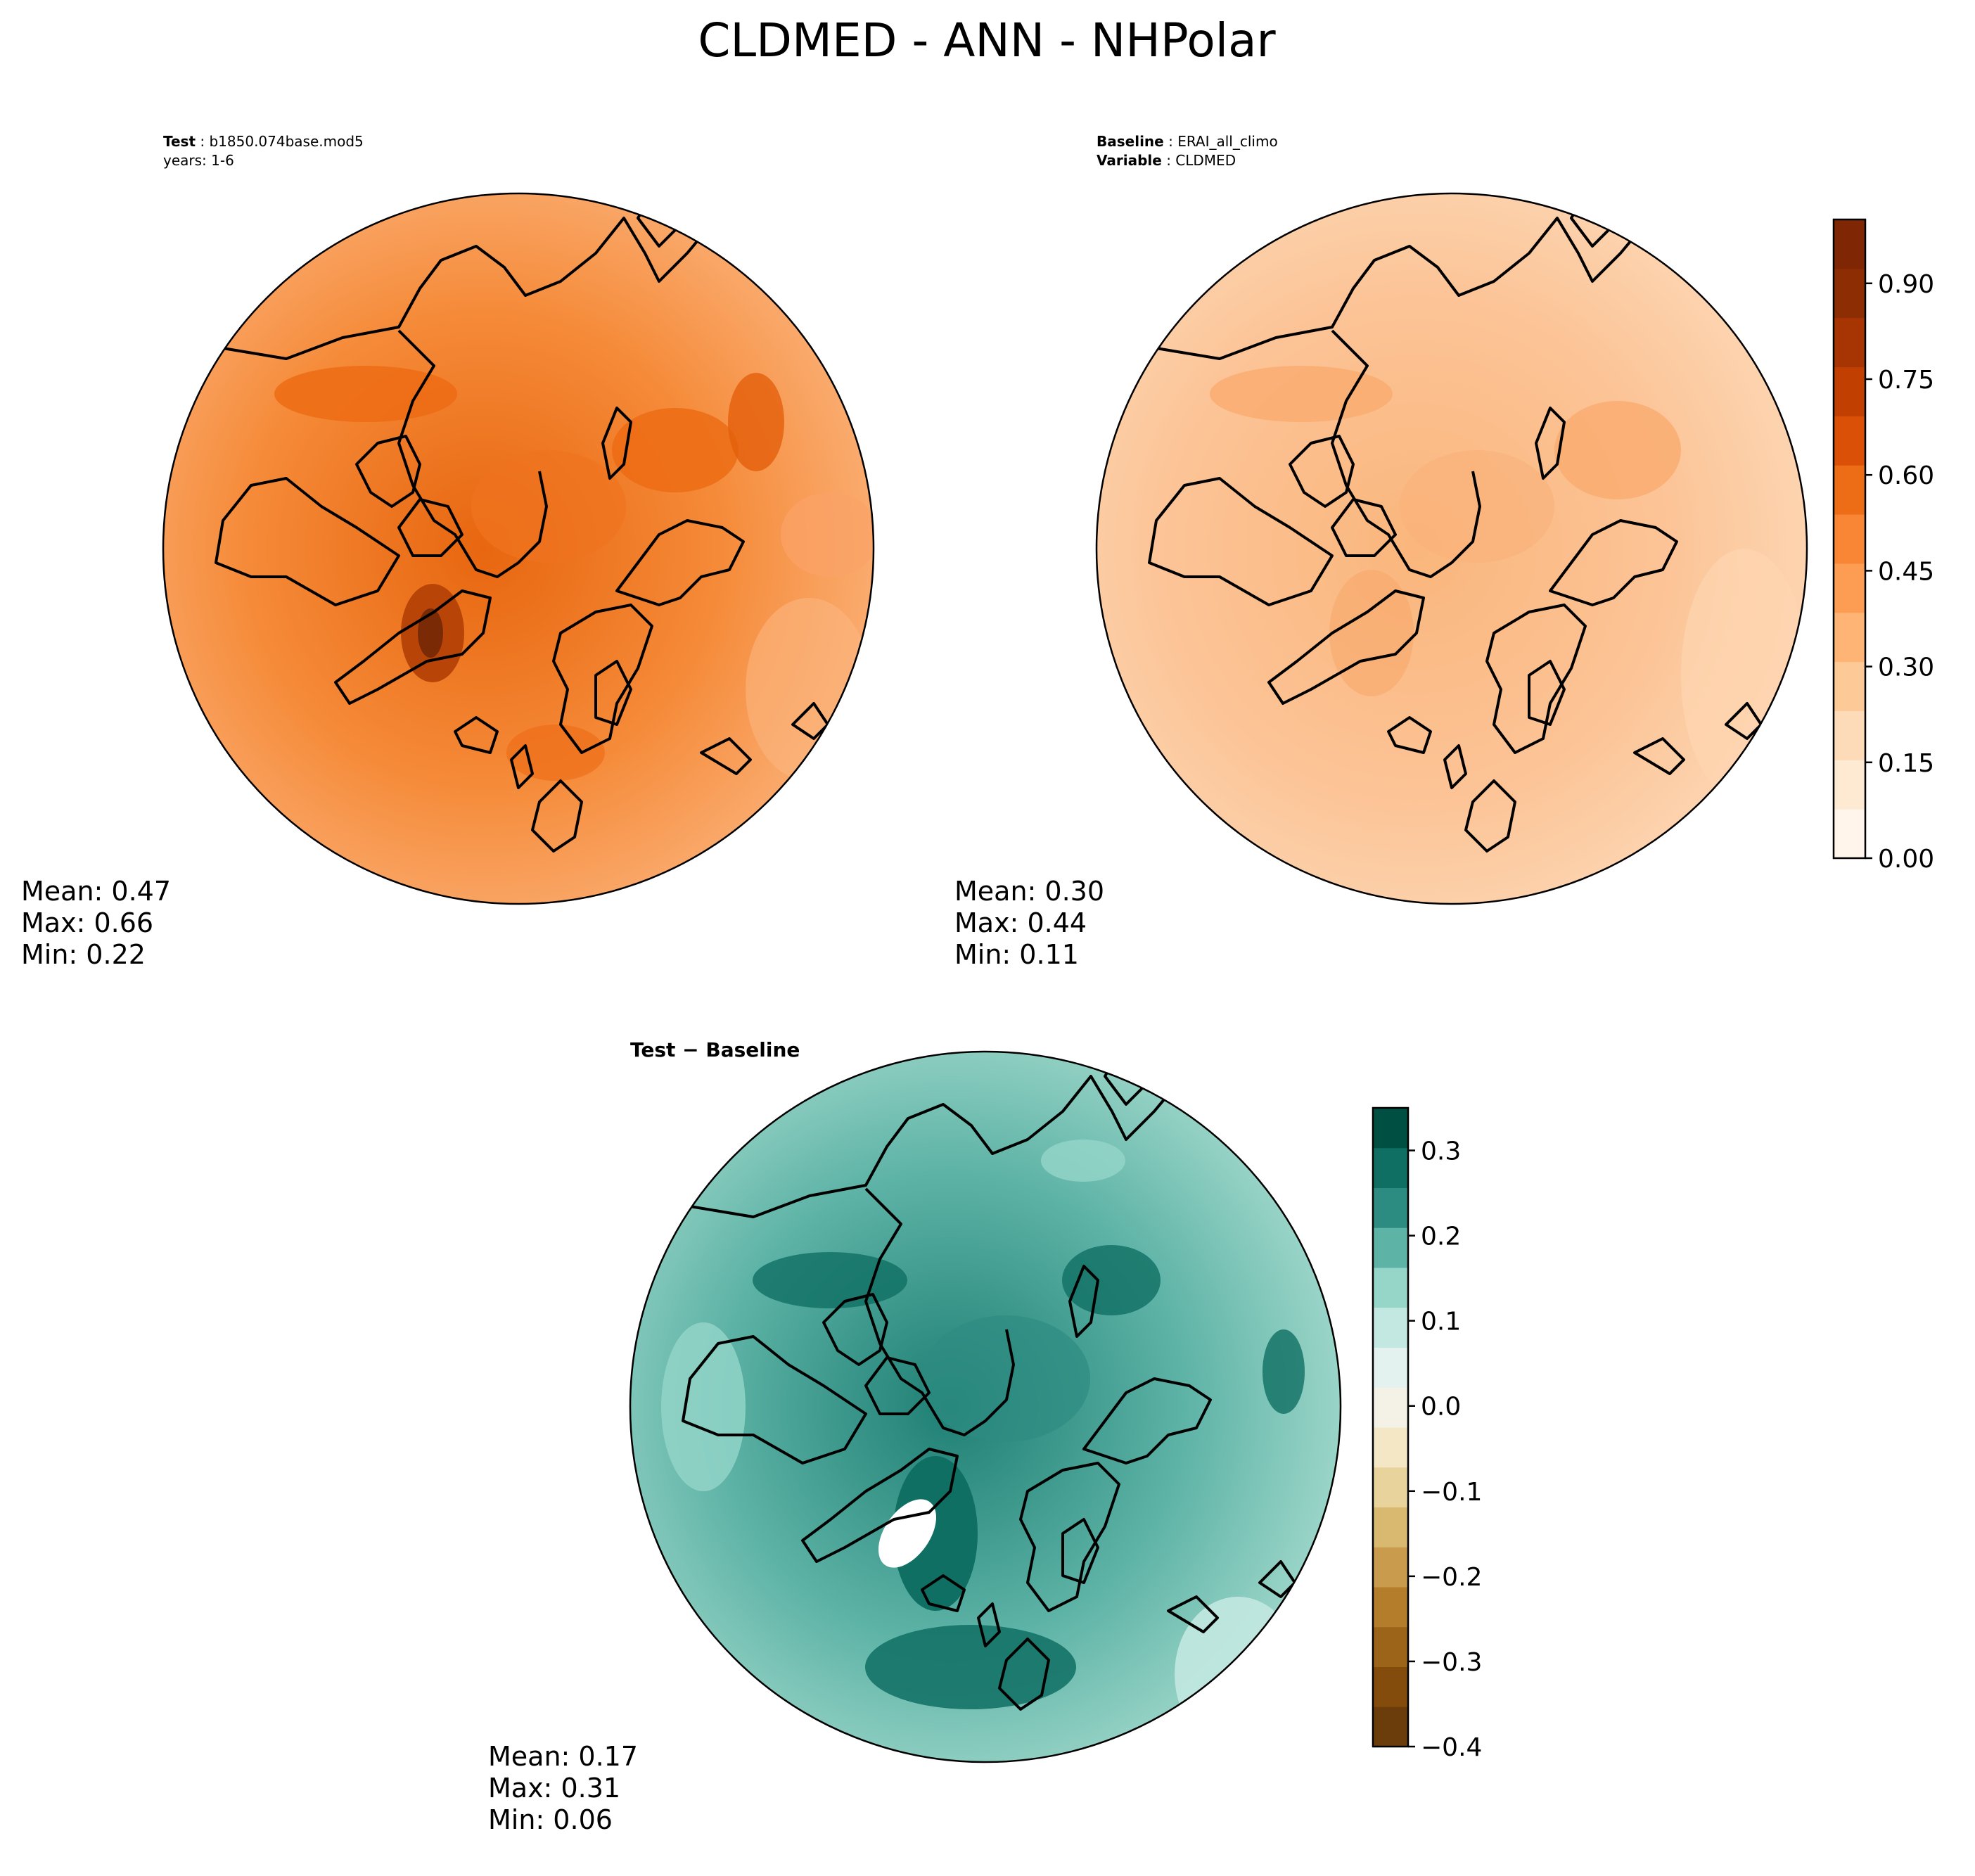  I want to click on baseline-var-key: Variable, so click(1129, 160).